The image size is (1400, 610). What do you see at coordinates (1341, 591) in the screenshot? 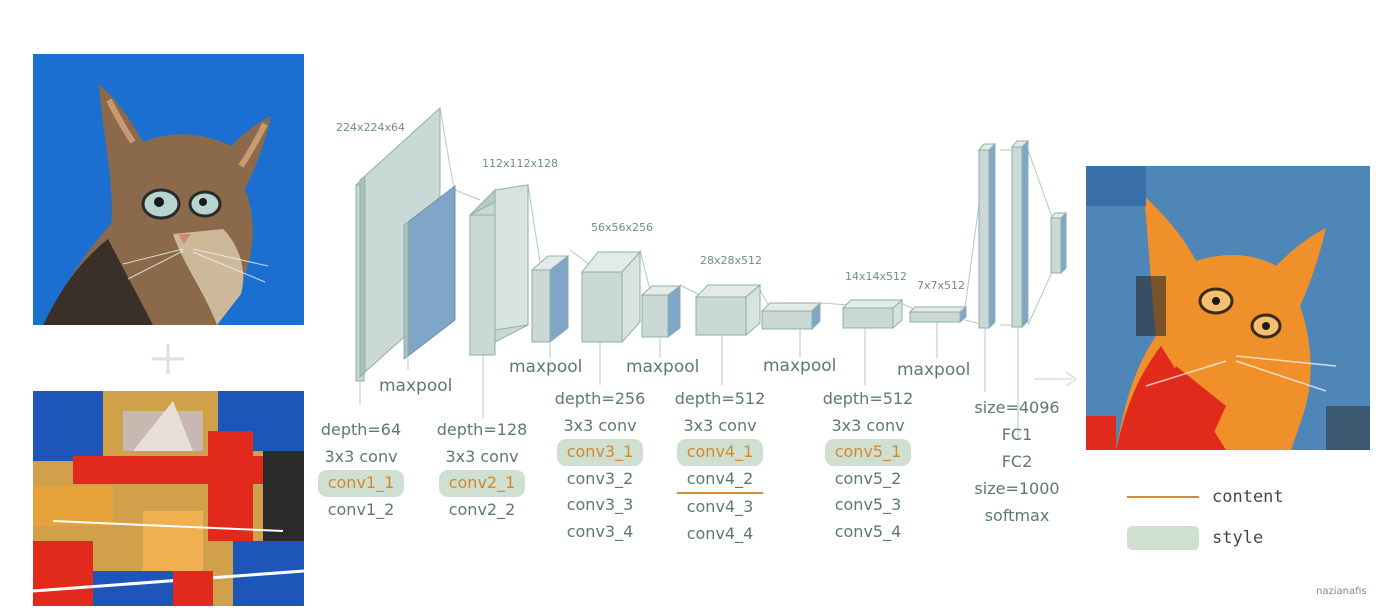
I see `credit-text: nazianafis` at bounding box center [1341, 591].